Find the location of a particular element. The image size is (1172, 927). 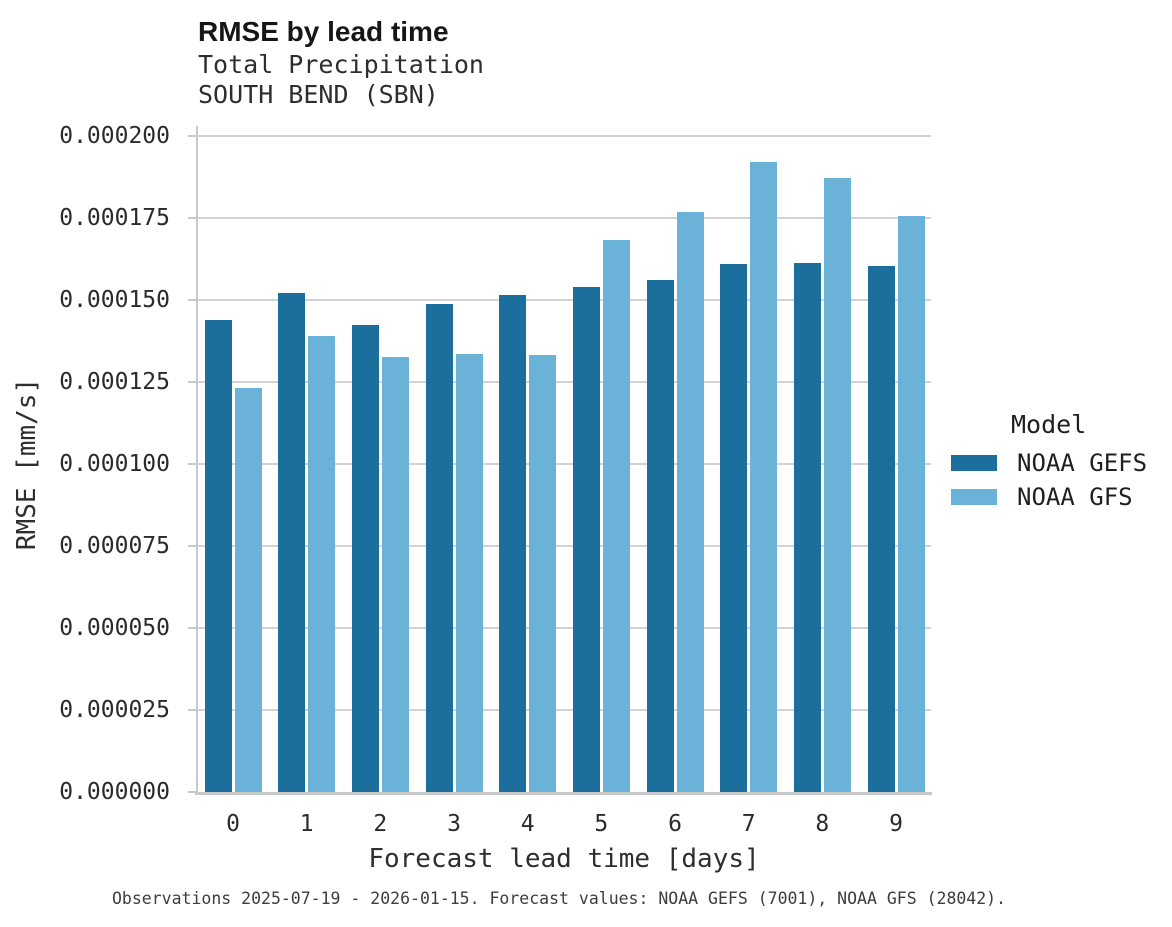

y-tick-label: 0.000000 is located at coordinates (114, 792).